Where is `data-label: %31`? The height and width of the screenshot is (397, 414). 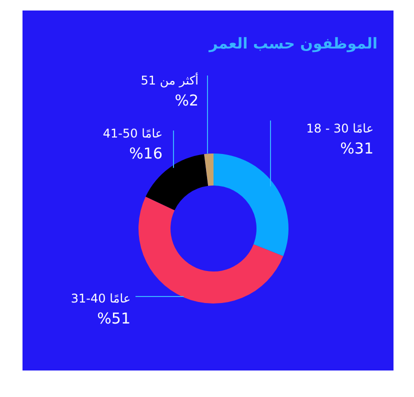 data-label: %31 is located at coordinates (357, 149).